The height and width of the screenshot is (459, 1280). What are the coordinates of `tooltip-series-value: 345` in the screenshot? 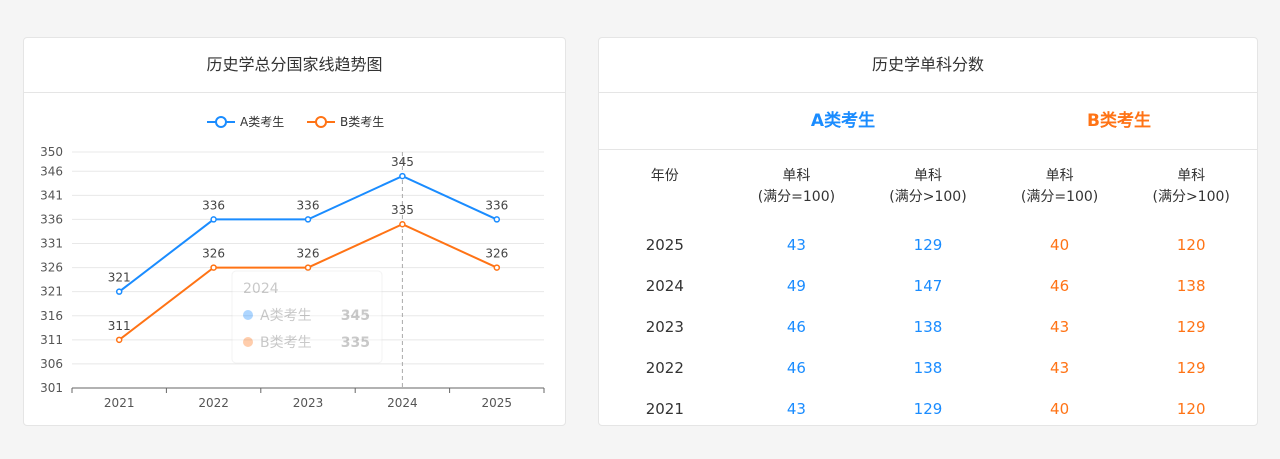 It's located at (355, 316).